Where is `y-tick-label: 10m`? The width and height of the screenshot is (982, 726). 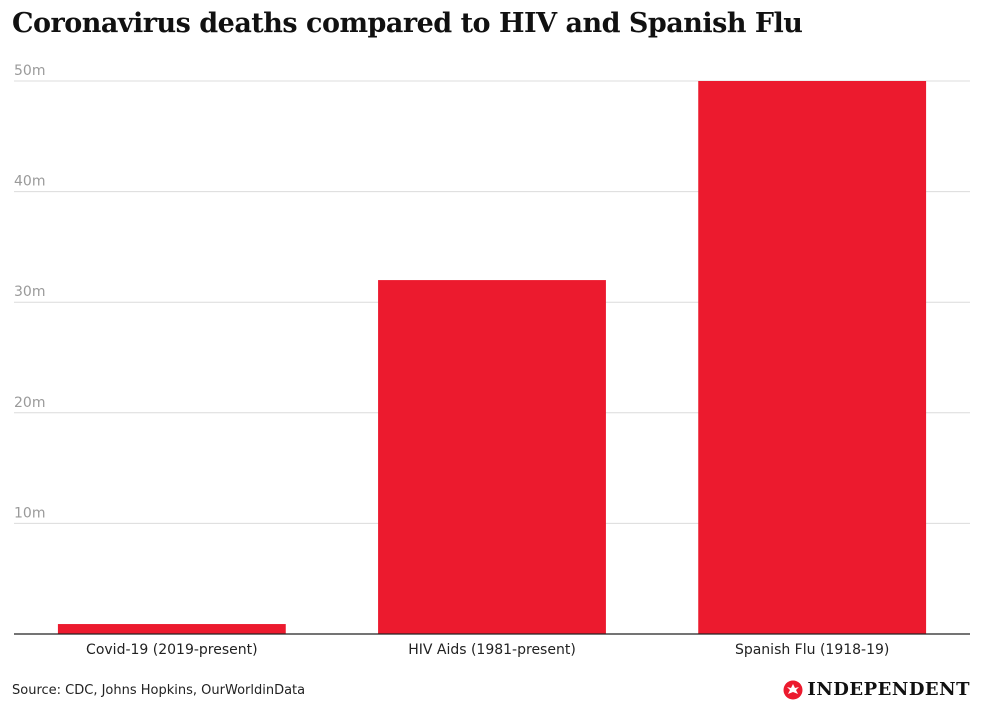 y-tick-label: 10m is located at coordinates (29, 513).